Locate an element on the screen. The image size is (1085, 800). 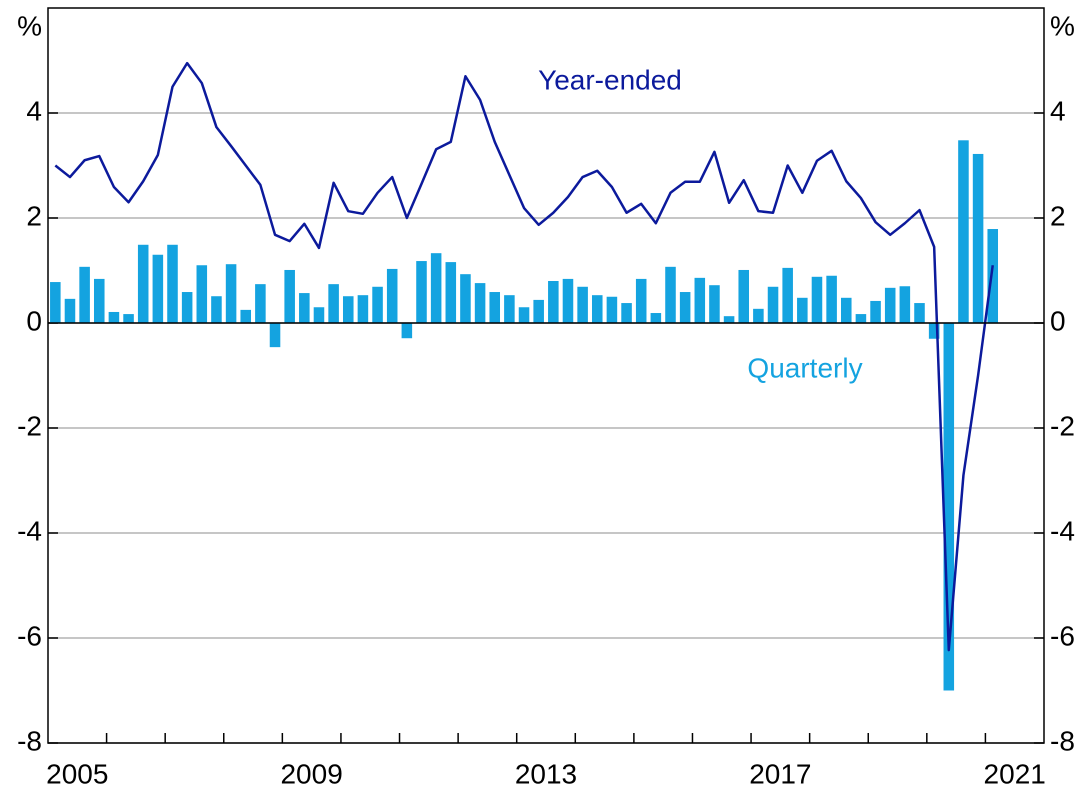
y2-tick-label: 2 is located at coordinates (1058, 215).